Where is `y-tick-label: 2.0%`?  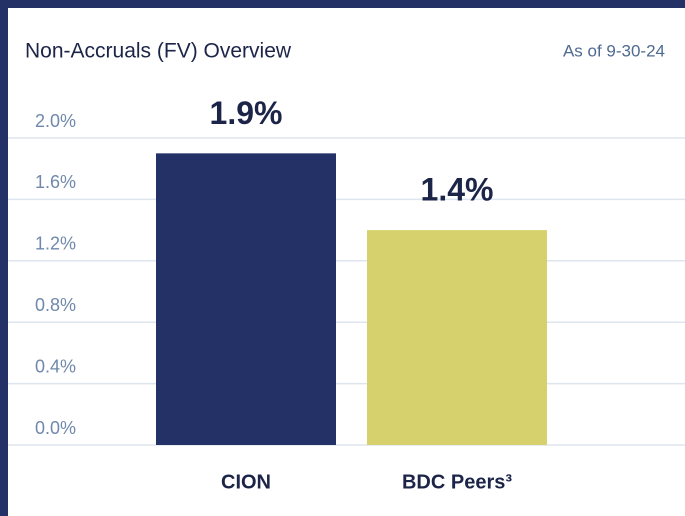
y-tick-label: 2.0% is located at coordinates (55, 121).